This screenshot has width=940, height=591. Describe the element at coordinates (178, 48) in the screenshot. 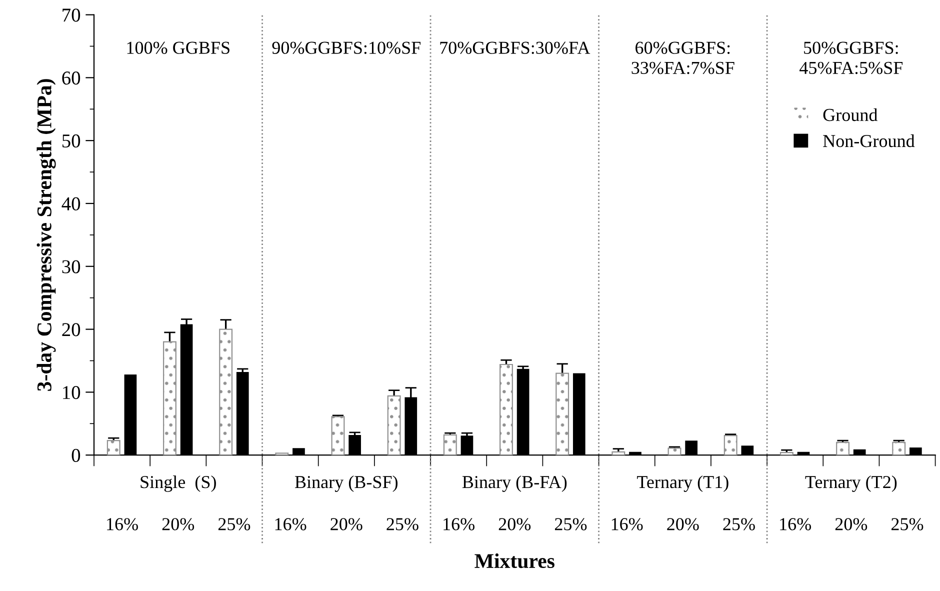

I see `annotation: 100% GGBFS` at that location.